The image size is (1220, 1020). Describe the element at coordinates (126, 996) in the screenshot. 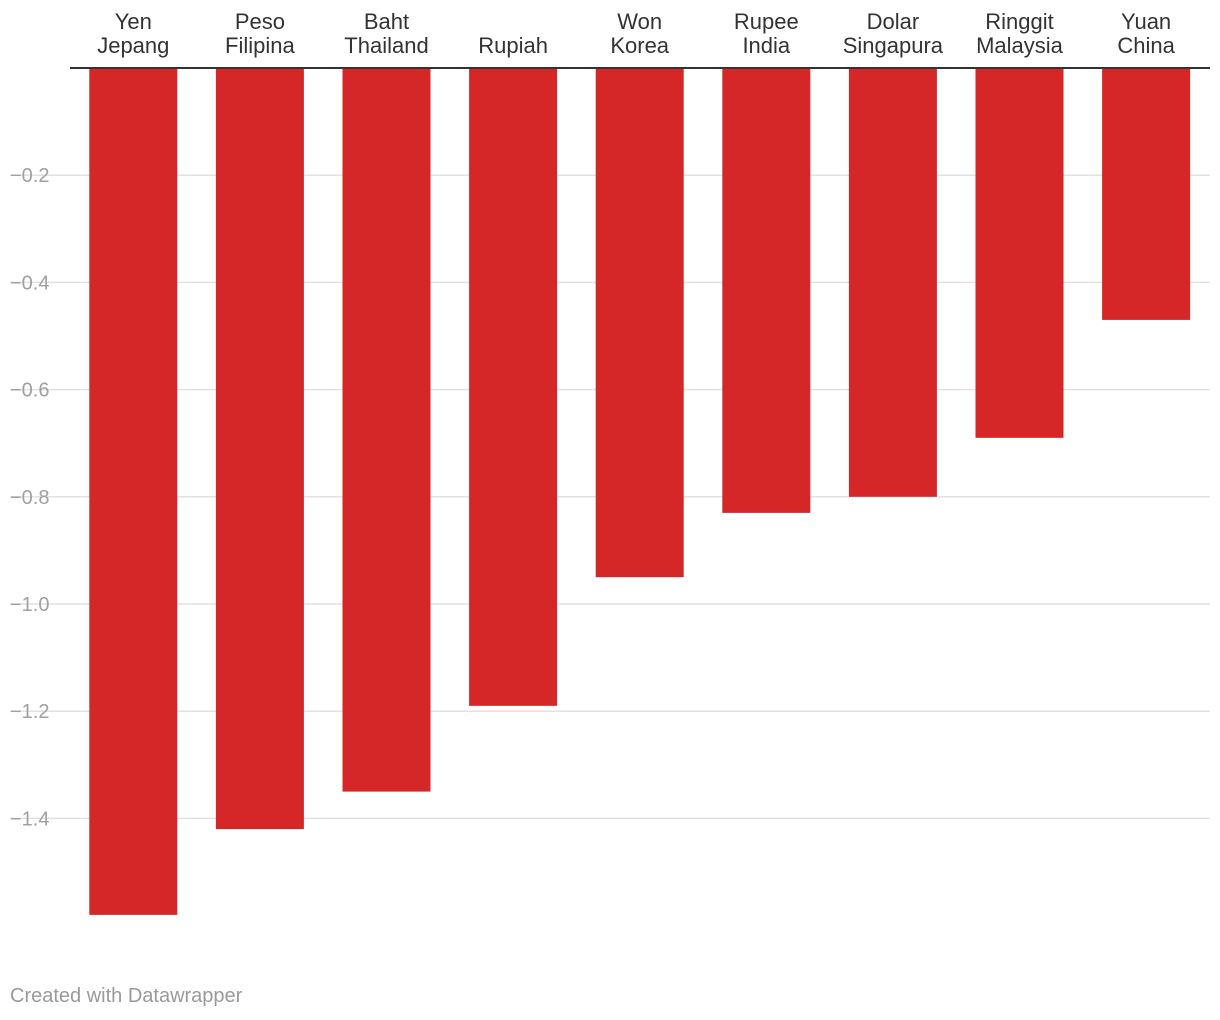

I see `credit-text: Created with Datawrapper` at that location.